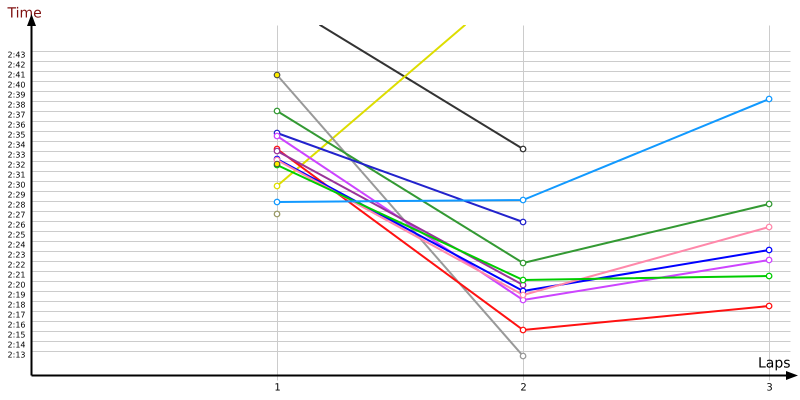 The image size is (800, 400). Describe the element at coordinates (17, 255) in the screenshot. I see `y-tick-label: 2:23` at that location.